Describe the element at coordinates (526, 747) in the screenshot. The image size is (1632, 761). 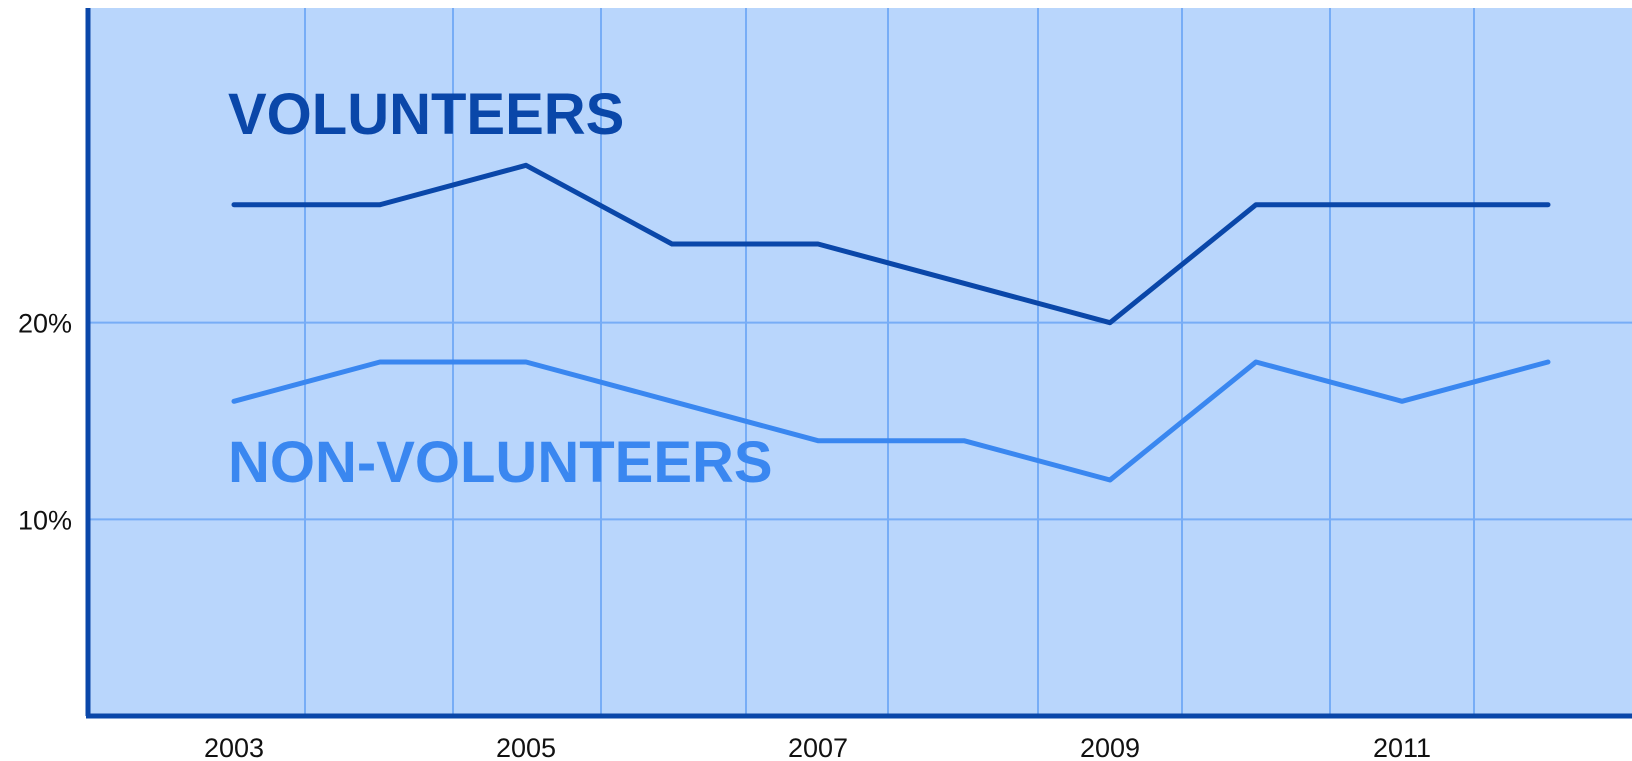
I see `x-tick-label: 2005` at that location.